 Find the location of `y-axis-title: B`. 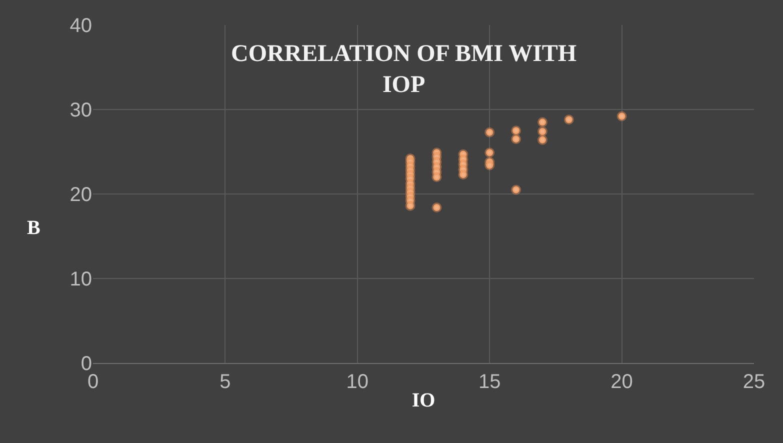

y-axis-title: B is located at coordinates (33, 228).